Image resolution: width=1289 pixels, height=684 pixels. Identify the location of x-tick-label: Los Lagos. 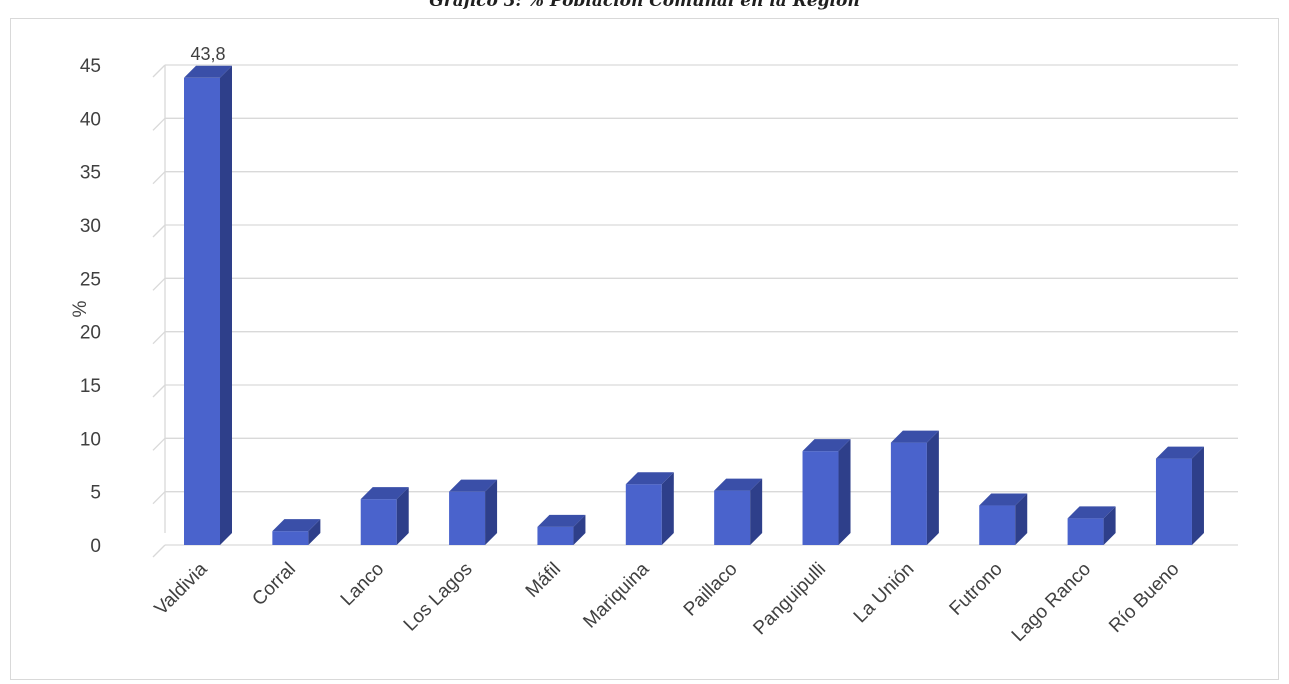
(438, 597).